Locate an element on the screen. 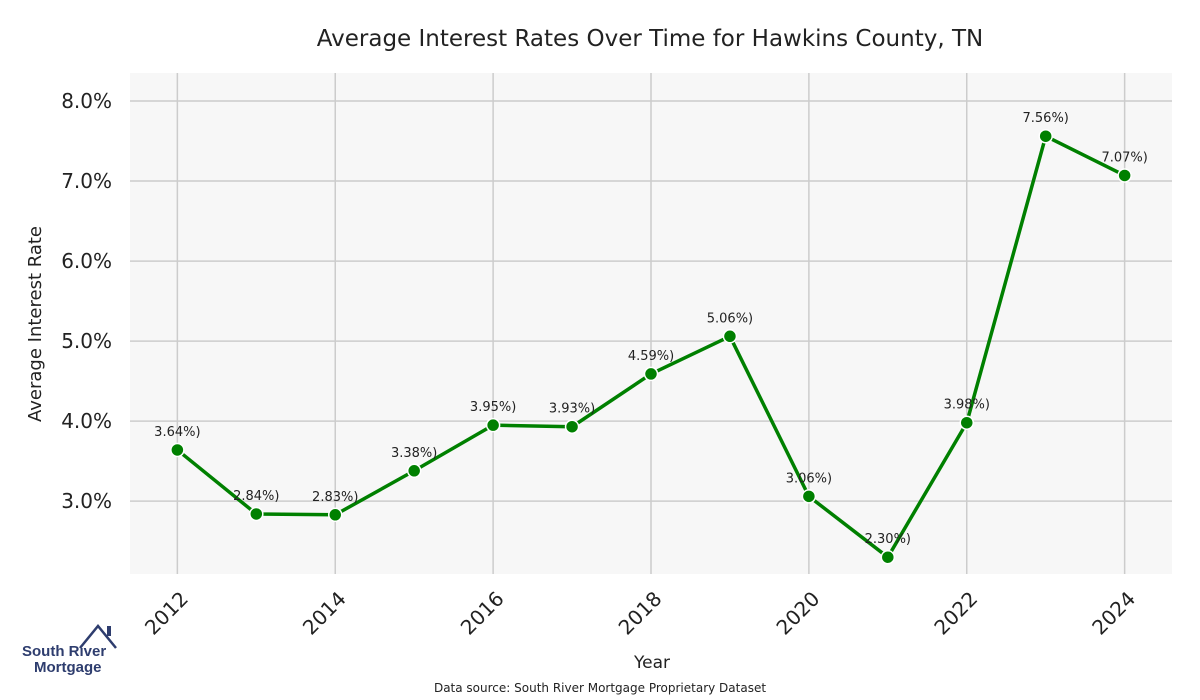  data-label: 7.56%) is located at coordinates (1046, 118).